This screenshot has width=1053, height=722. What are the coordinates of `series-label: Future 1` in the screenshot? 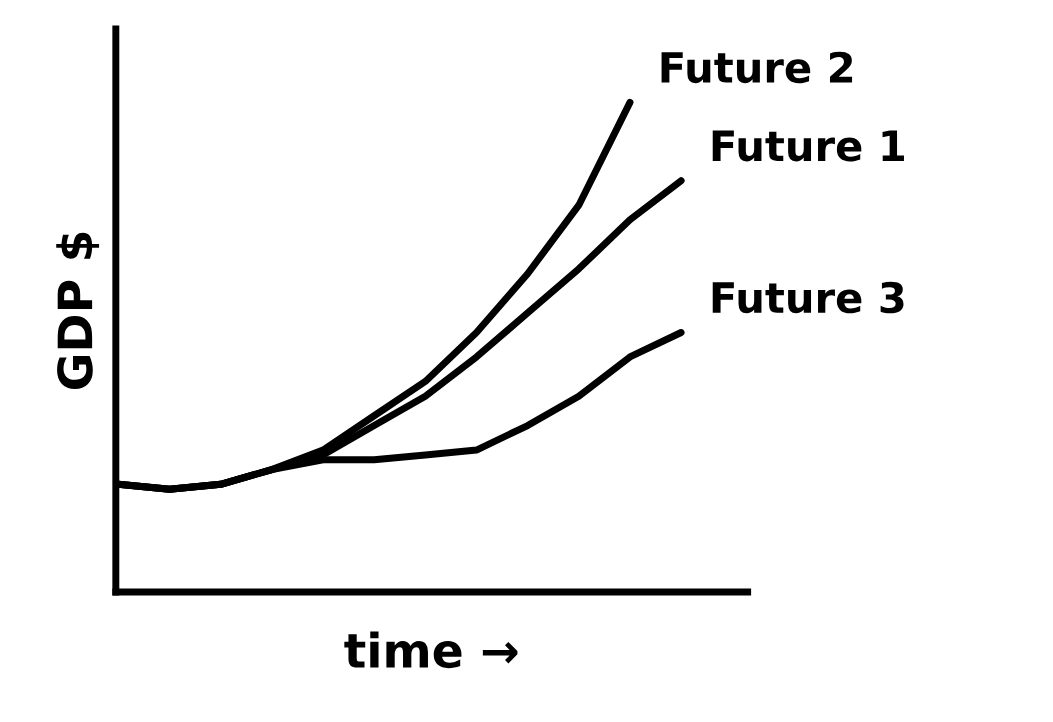 It's located at (808, 146).